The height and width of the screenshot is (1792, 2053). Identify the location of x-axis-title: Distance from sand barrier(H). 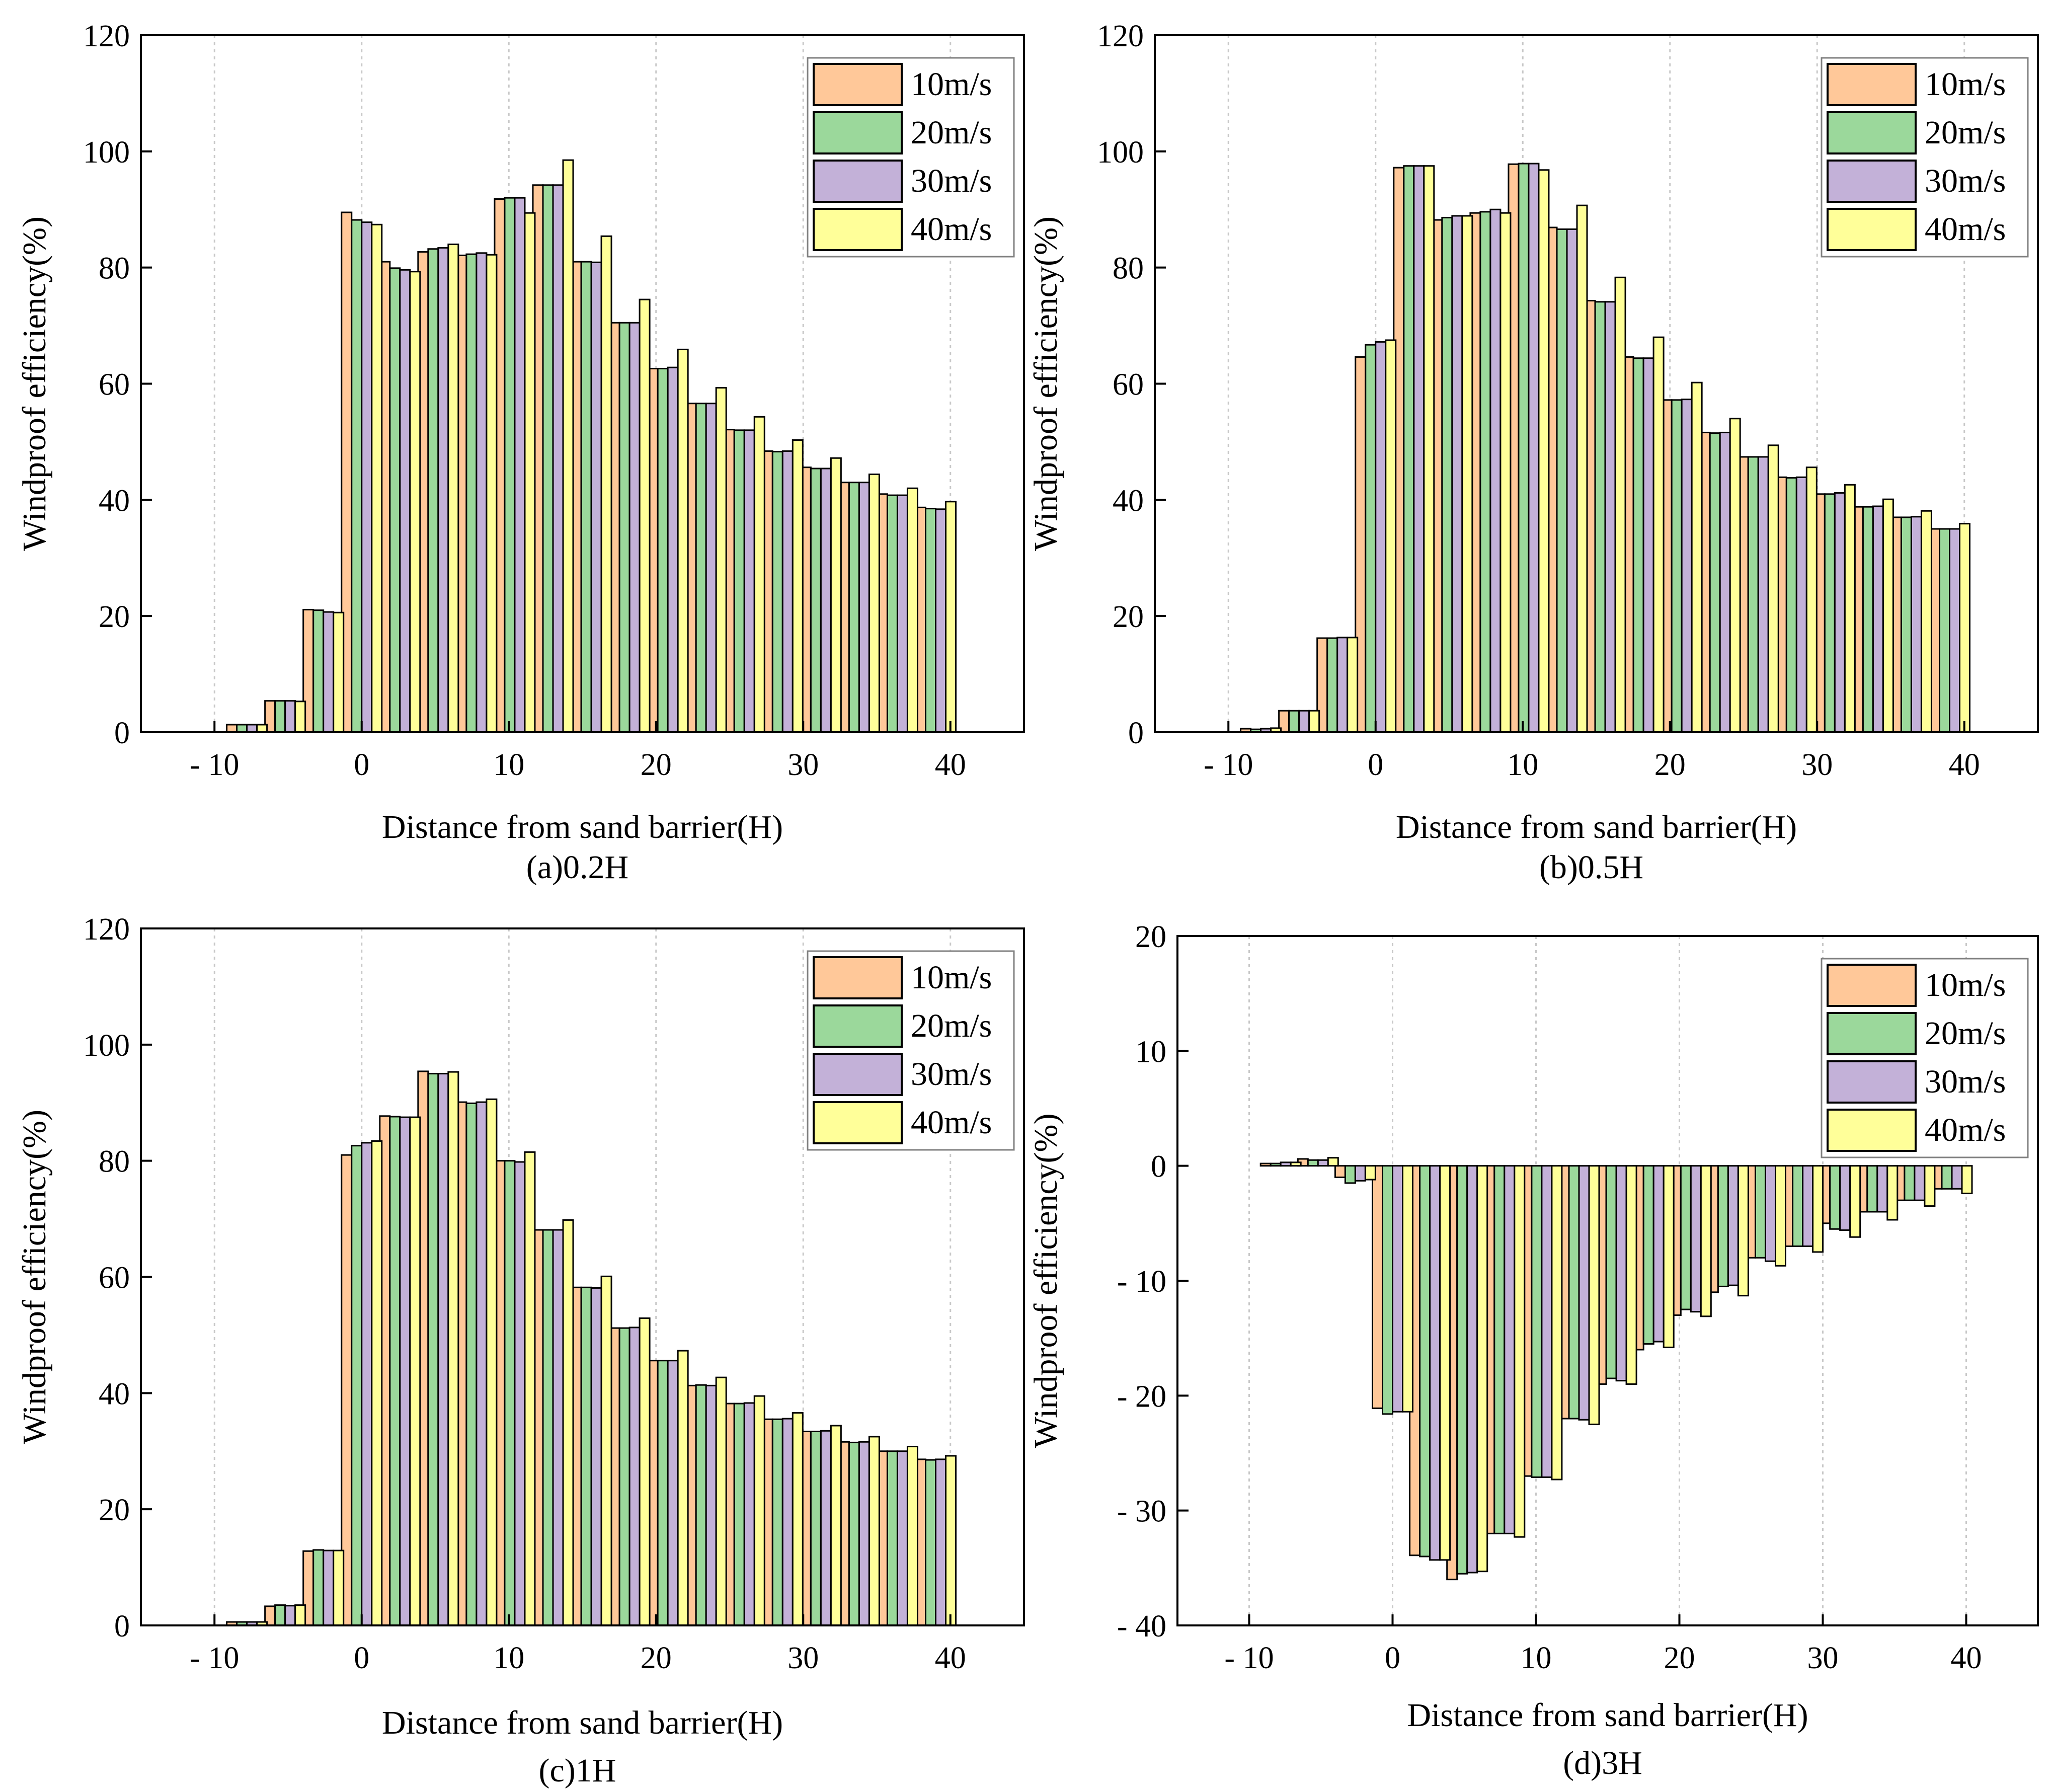
(1607, 1715).